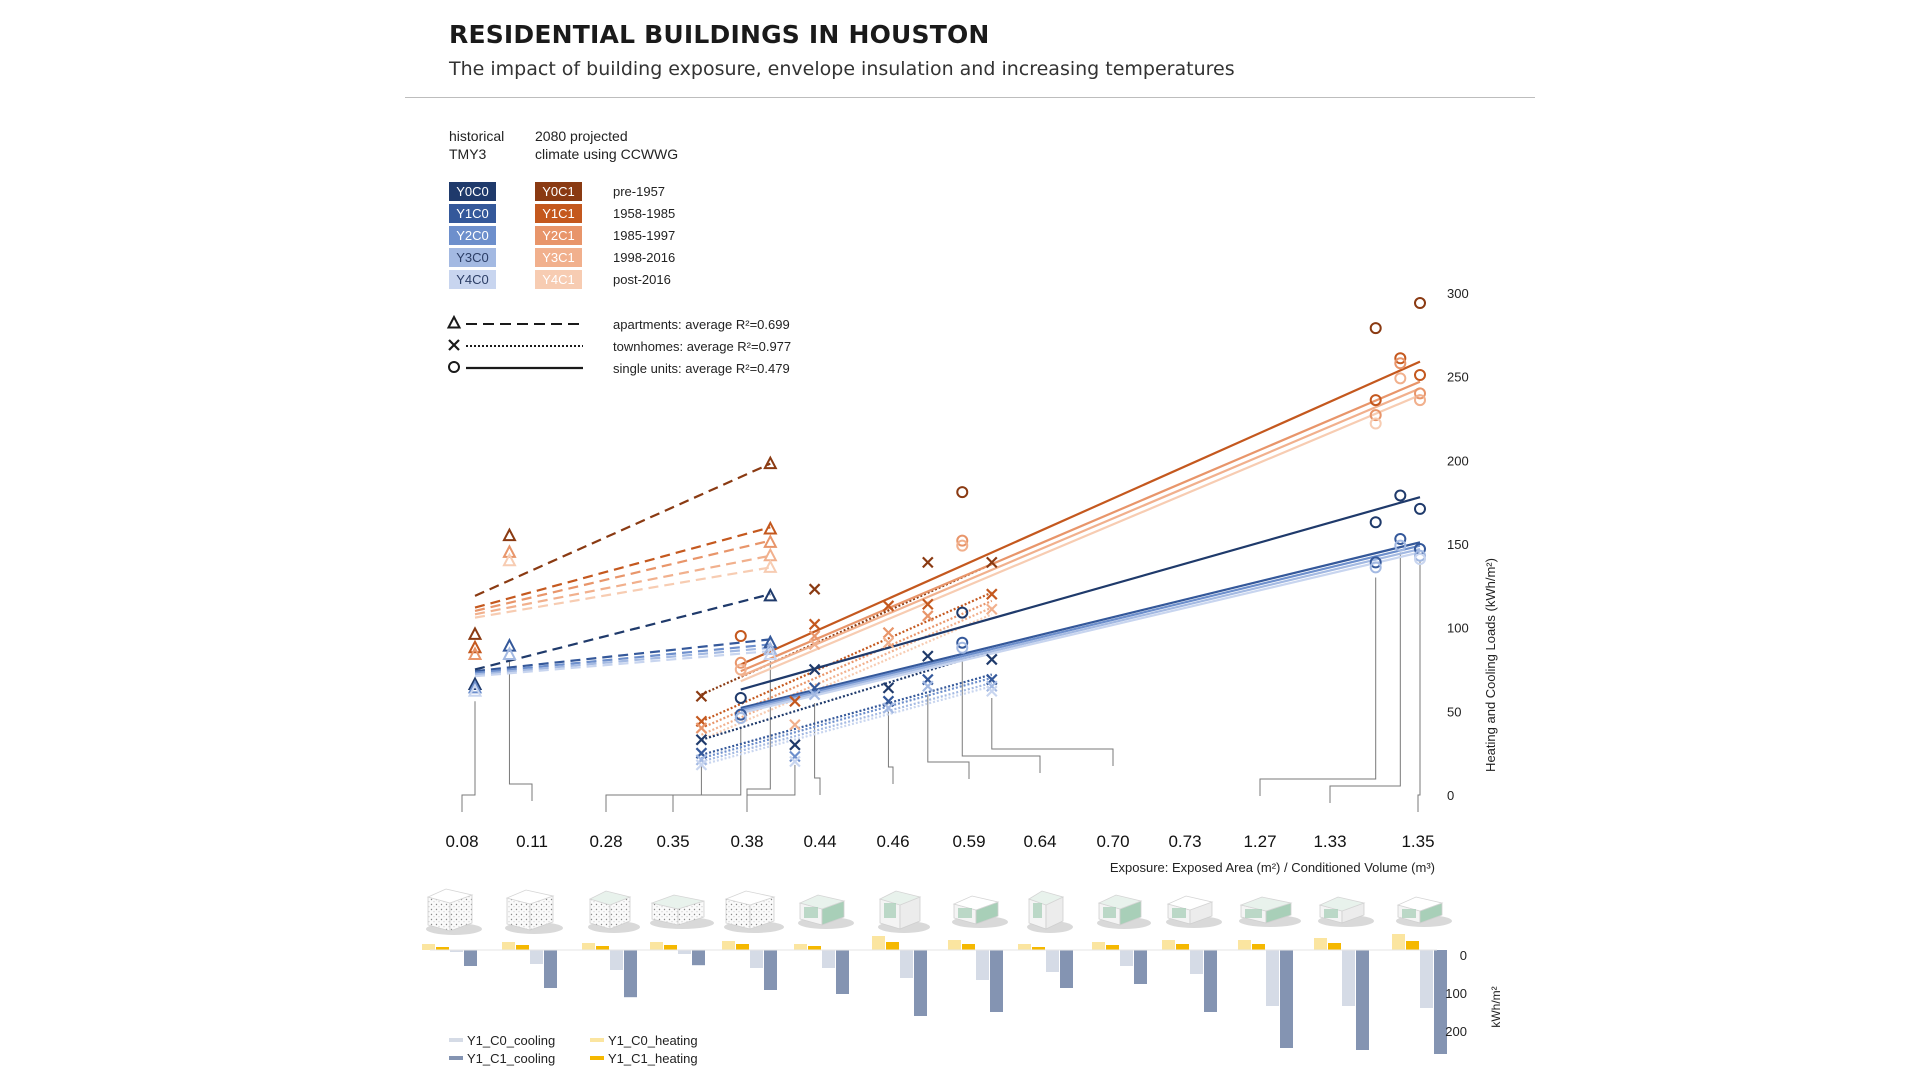 Image resolution: width=1920 pixels, height=1080 pixels. I want to click on trend-line-single-units-y4c0, so click(1080, 633).